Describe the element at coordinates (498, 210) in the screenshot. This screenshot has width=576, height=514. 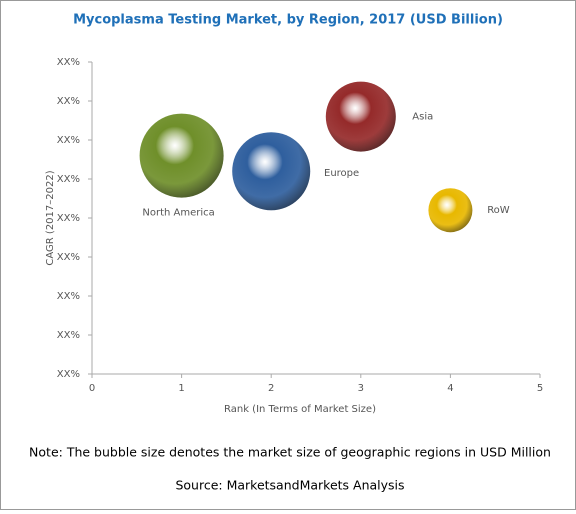
I see `bubble-label: RoW` at that location.